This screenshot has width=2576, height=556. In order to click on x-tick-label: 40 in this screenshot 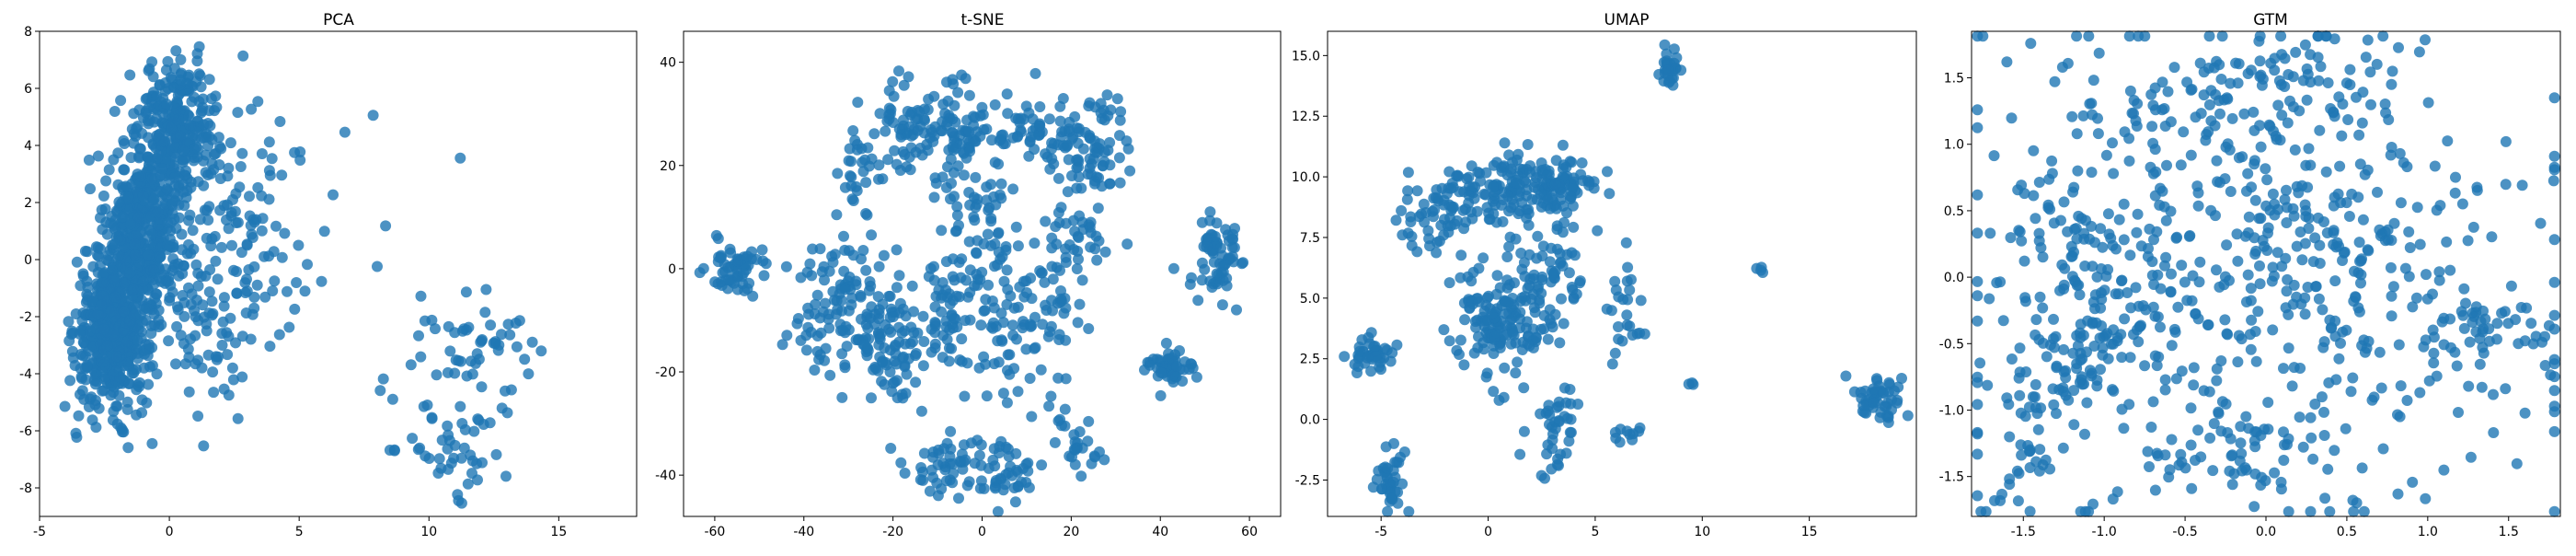, I will do `click(1160, 532)`.